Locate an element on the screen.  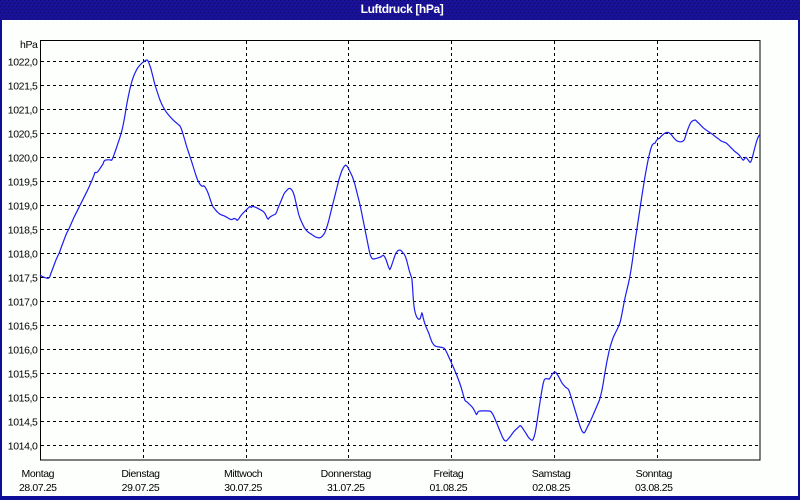
svg-text: 1019,0 is located at coordinates (23, 206).